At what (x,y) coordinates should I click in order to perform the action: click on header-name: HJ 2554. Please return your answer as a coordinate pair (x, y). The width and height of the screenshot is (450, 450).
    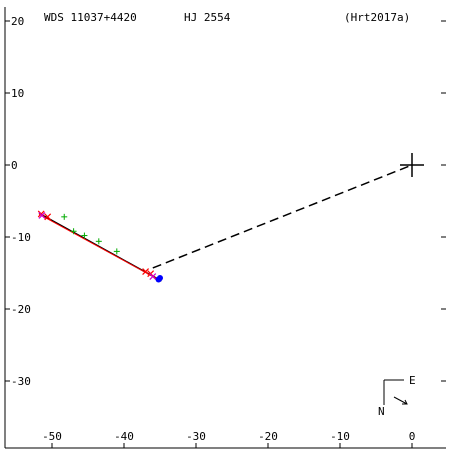
    Looking at the image, I should click on (207, 17).